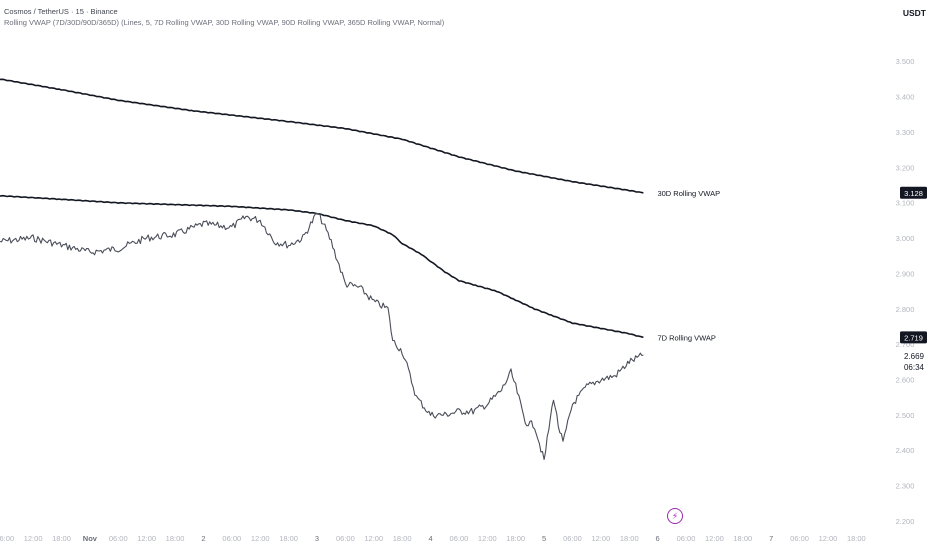  What do you see at coordinates (90, 538) in the screenshot?
I see `x-tick-label: Nov` at bounding box center [90, 538].